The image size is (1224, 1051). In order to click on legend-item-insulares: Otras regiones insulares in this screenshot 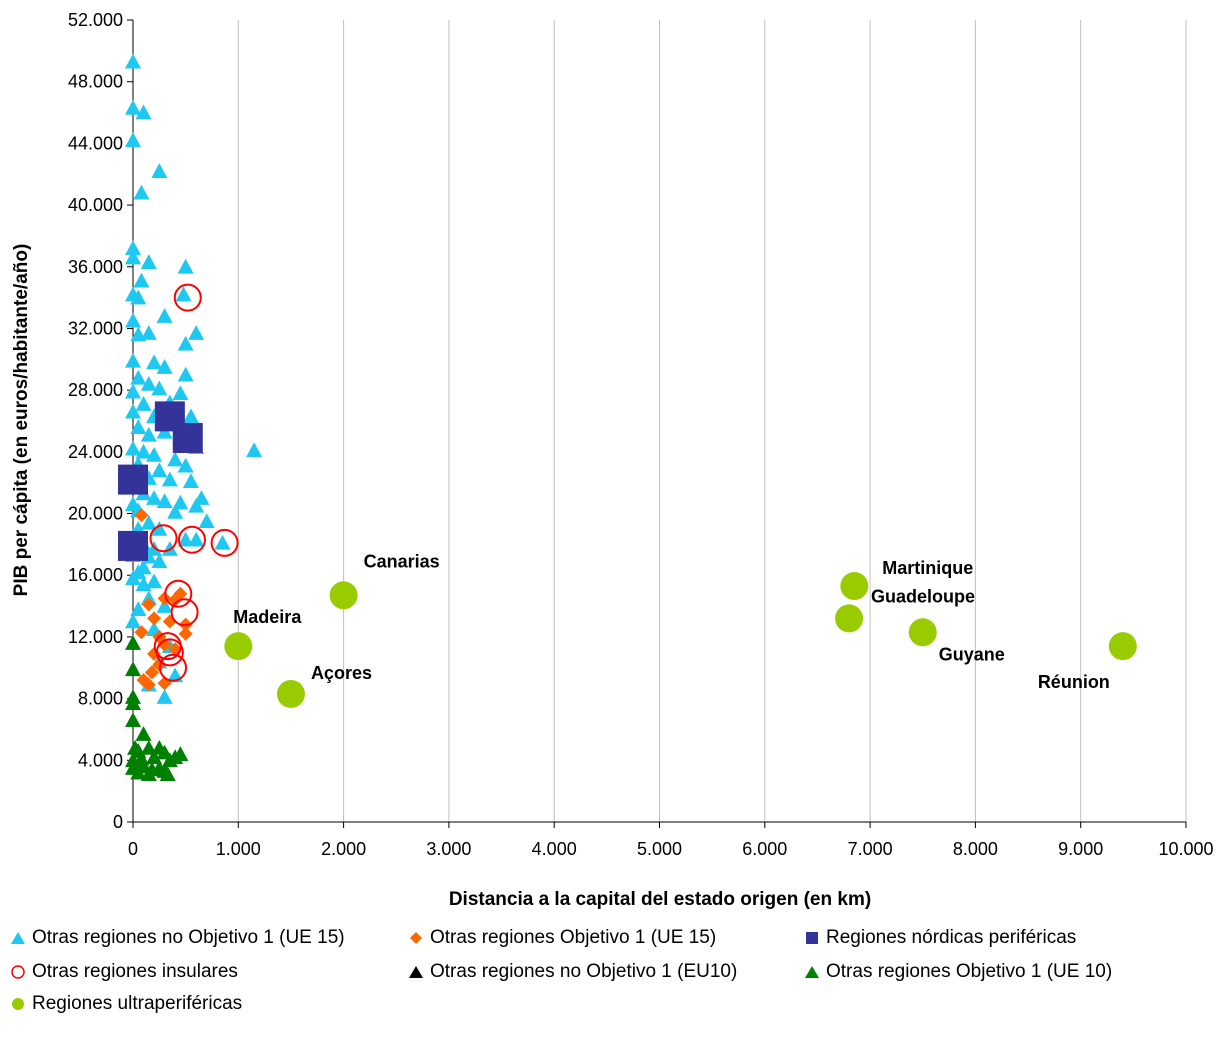, I will do `click(124, 972)`.